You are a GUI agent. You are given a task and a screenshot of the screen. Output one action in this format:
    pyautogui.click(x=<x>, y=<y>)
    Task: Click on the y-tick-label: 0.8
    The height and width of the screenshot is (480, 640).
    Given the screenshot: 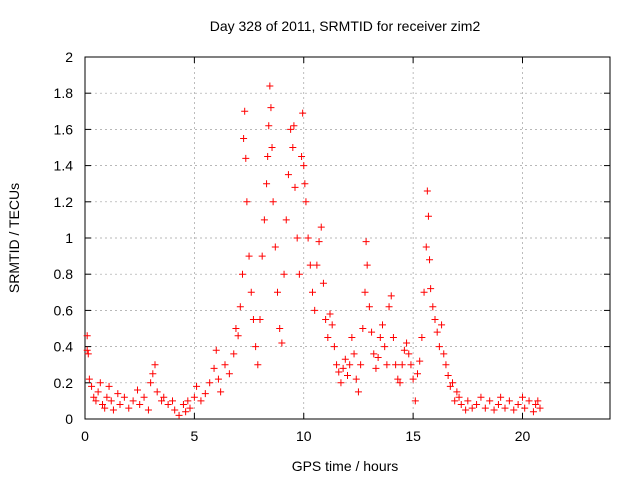 What is the action you would take?
    pyautogui.click(x=64, y=274)
    